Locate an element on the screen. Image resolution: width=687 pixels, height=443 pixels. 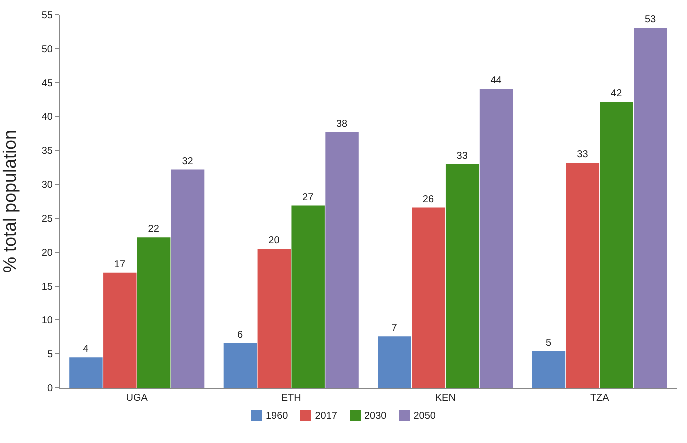
y-tick-label: 50 is located at coordinates (48, 50).